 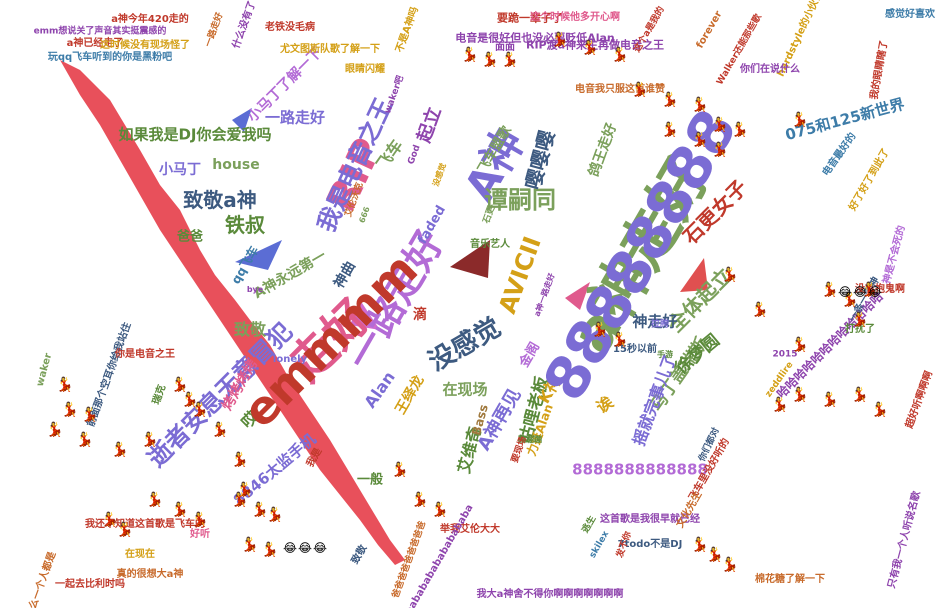 What do you see at coordinates (465, 389) in the screenshot?
I see `cloud-word: 在现场` at bounding box center [465, 389].